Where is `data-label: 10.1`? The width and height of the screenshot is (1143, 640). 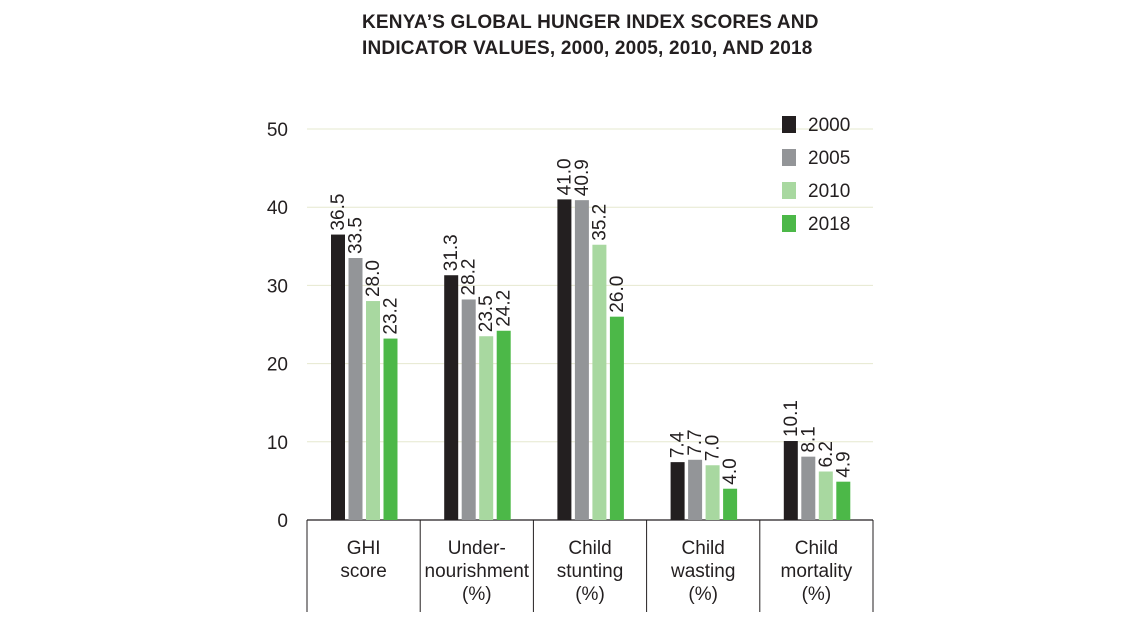
data-label: 10.1 is located at coordinates (791, 418).